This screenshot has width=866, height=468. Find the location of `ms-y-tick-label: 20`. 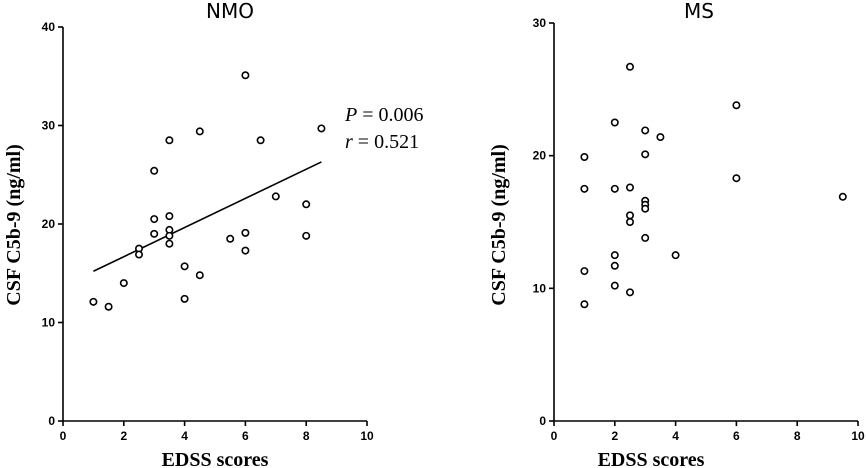

ms-y-tick-label: 20 is located at coordinates (540, 156).